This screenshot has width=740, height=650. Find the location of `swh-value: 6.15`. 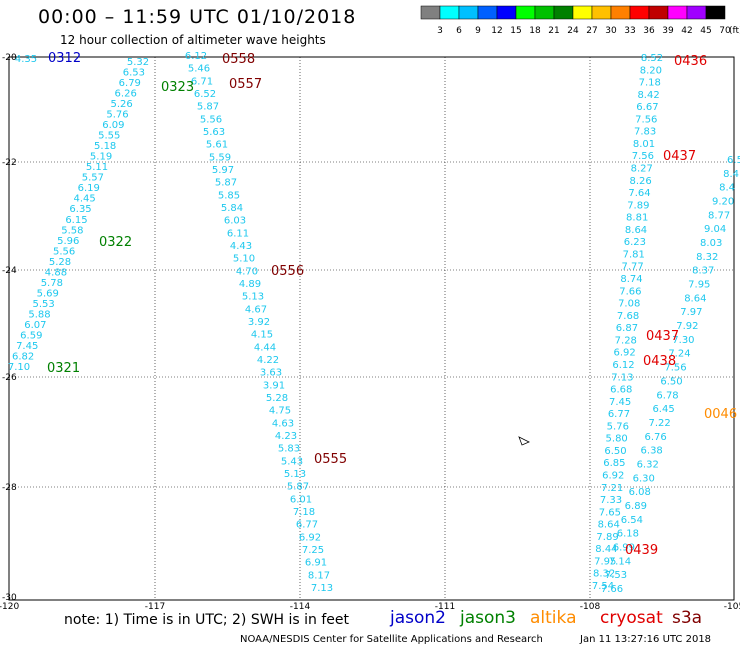

swh-value: 6.15 is located at coordinates (76, 220).